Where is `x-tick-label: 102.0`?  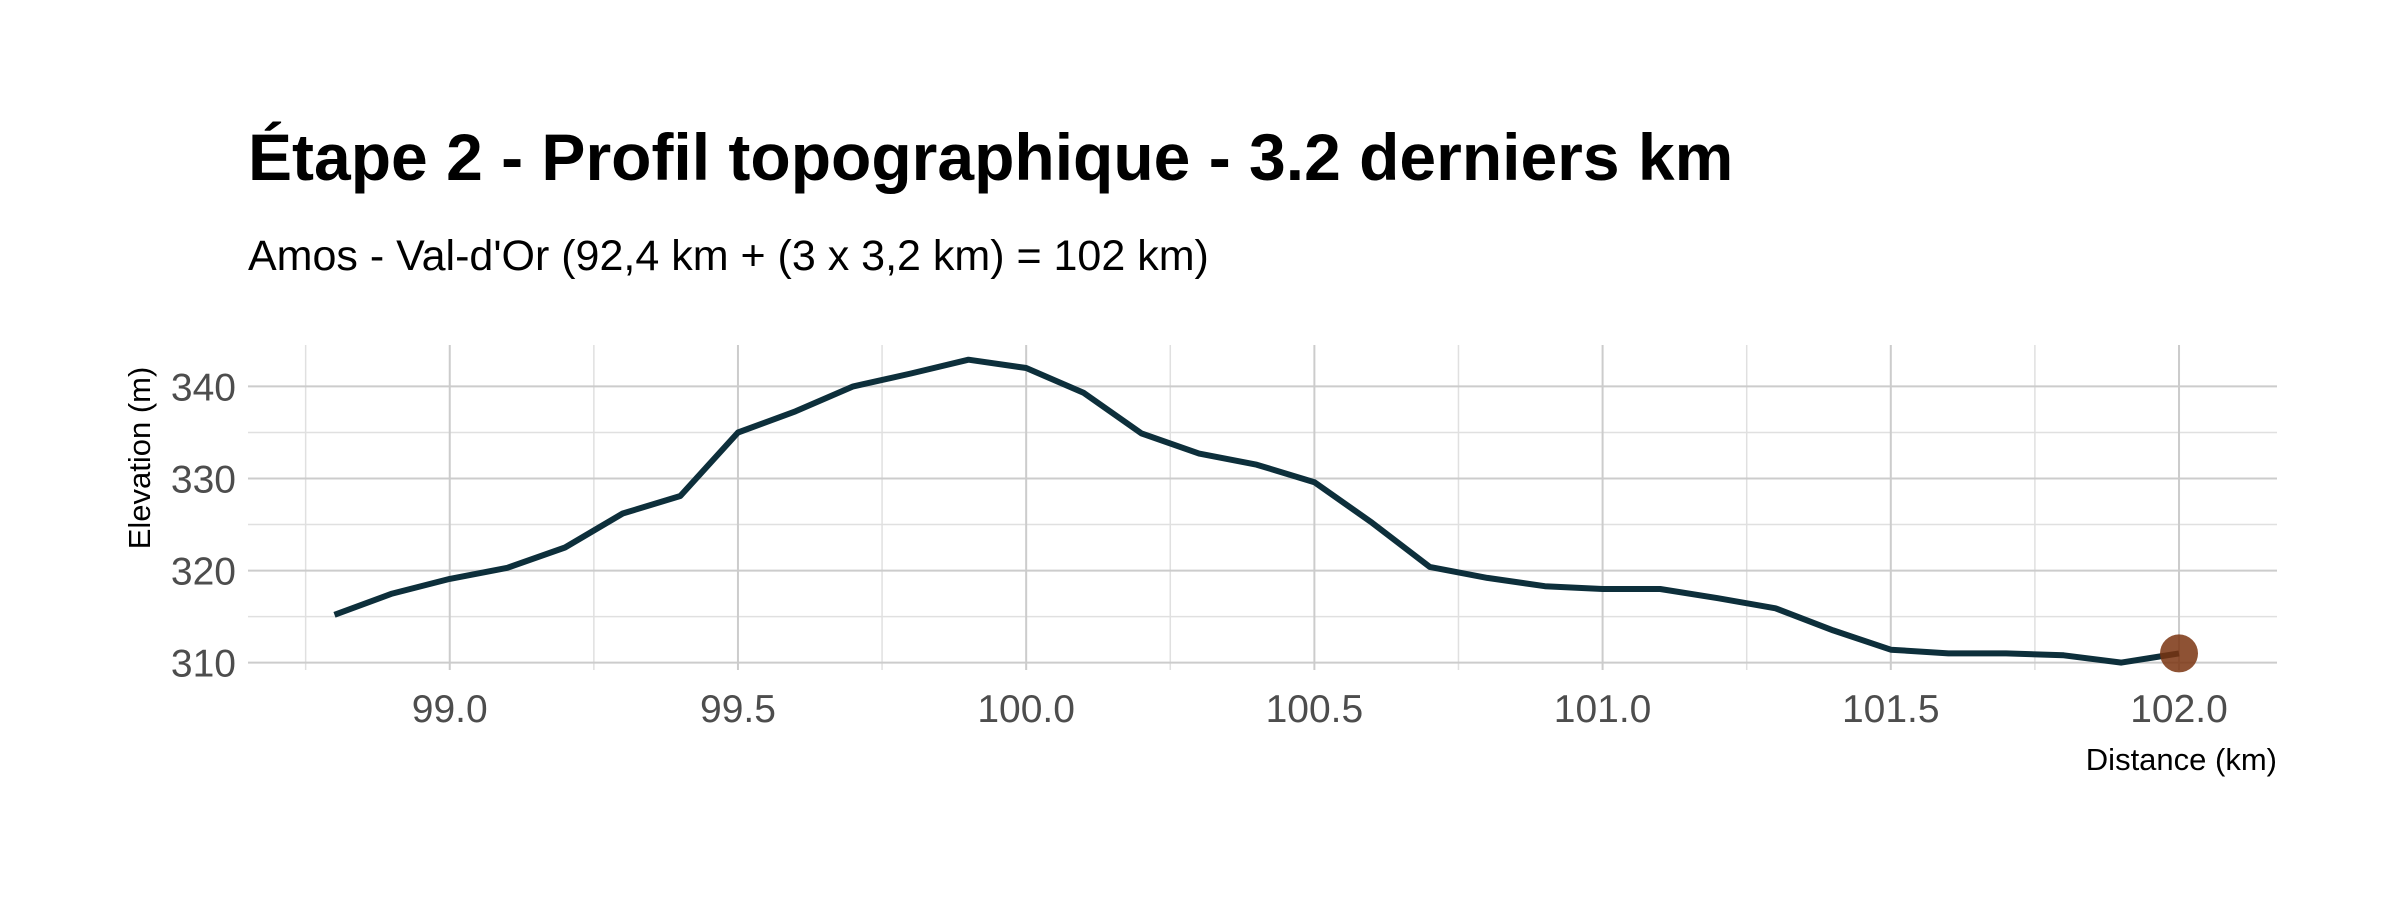 x-tick-label: 102.0 is located at coordinates (2179, 709).